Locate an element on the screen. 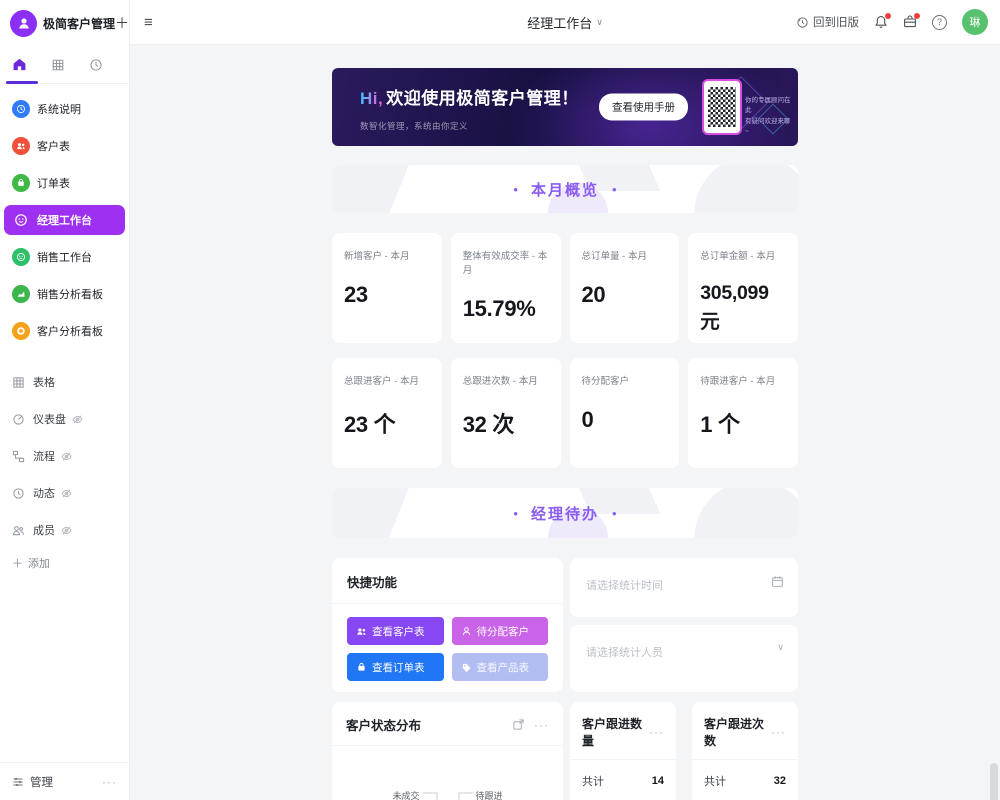  sidebar-item-workflows: 流程 is located at coordinates (64, 456).